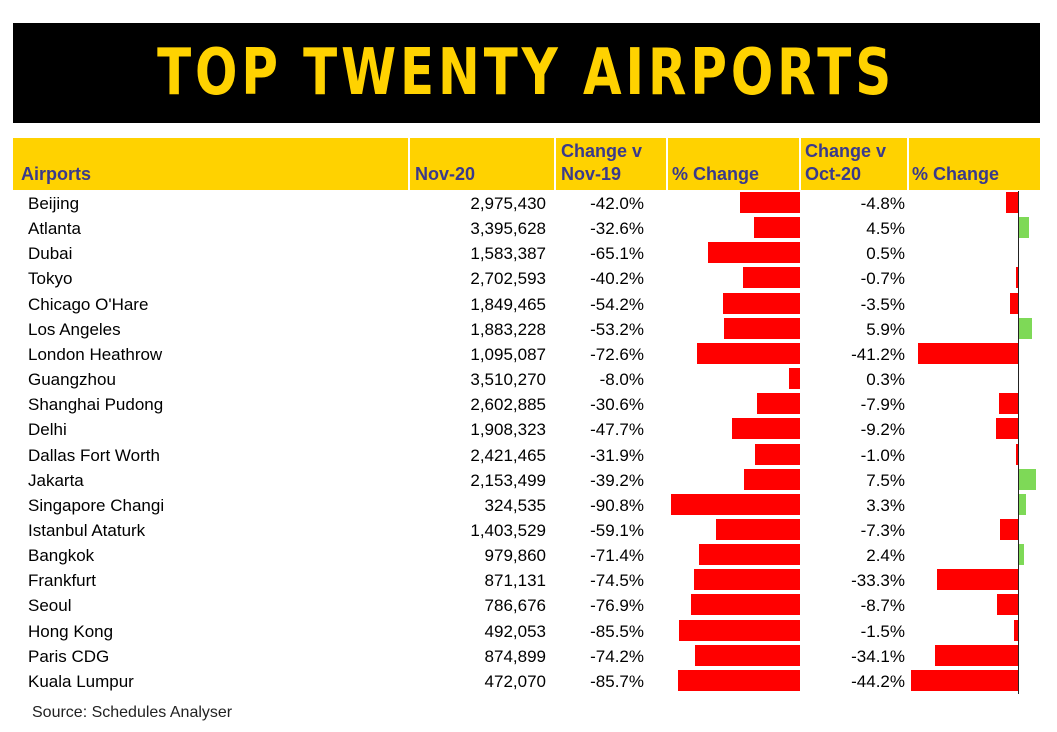 This screenshot has height=732, width=1057. Describe the element at coordinates (617, 455) in the screenshot. I see `change-nov19-value: -31.9%` at that location.